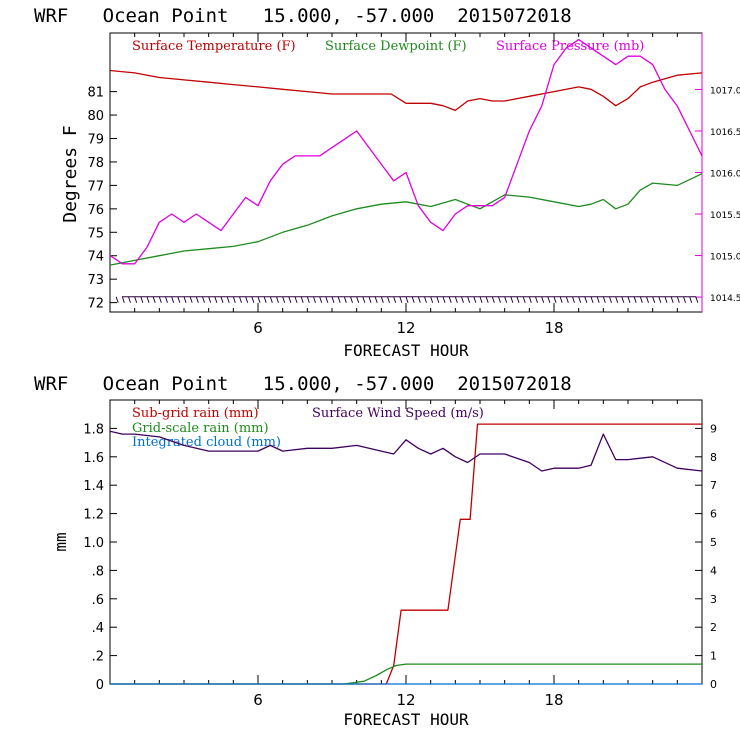  Describe the element at coordinates (406, 350) in the screenshot. I see `x-axis-label: FORECAST HOUR` at that location.